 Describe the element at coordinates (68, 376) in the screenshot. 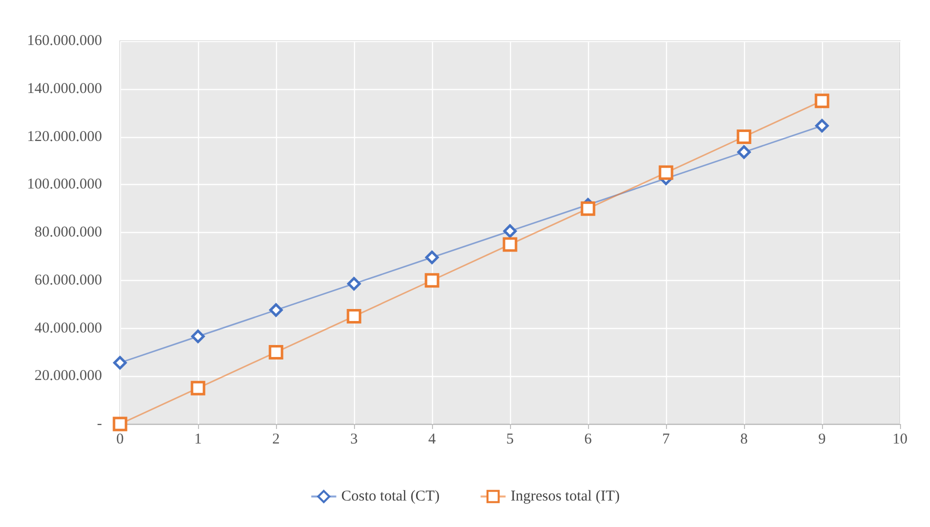

I see `y-tick-label: 20.000.000` at that location.